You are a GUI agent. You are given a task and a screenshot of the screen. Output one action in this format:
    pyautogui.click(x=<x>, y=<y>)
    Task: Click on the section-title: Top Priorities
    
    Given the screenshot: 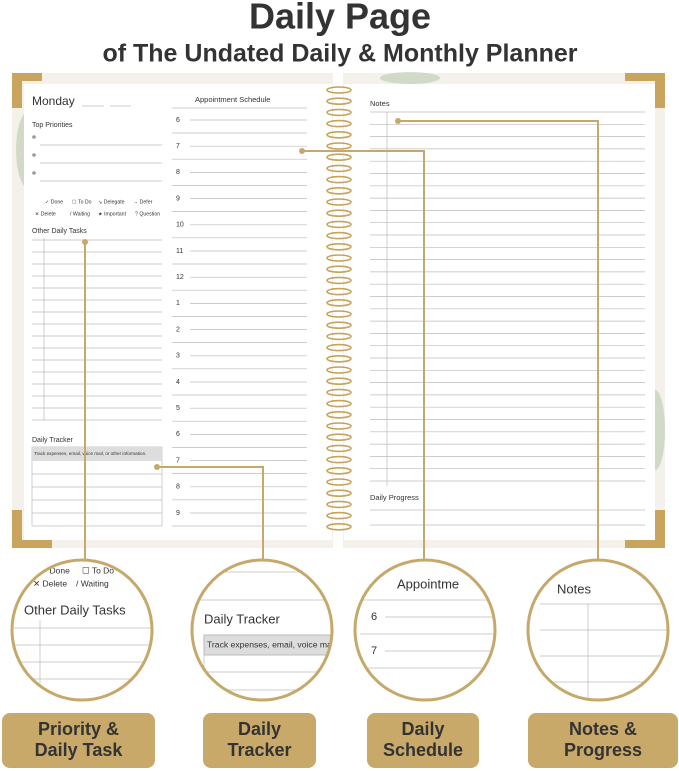 What is the action you would take?
    pyautogui.click(x=52, y=125)
    